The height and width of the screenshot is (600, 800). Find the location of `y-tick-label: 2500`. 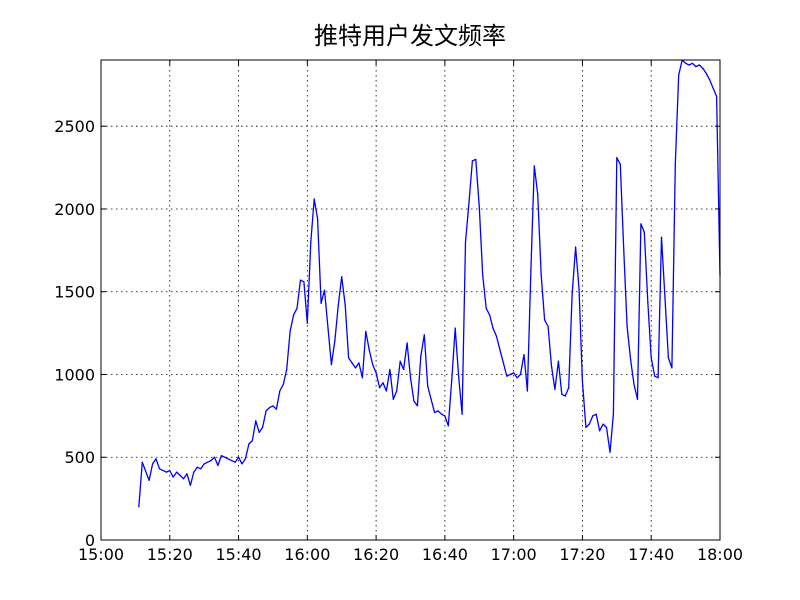

y-tick-label: 2500 is located at coordinates (74, 126).